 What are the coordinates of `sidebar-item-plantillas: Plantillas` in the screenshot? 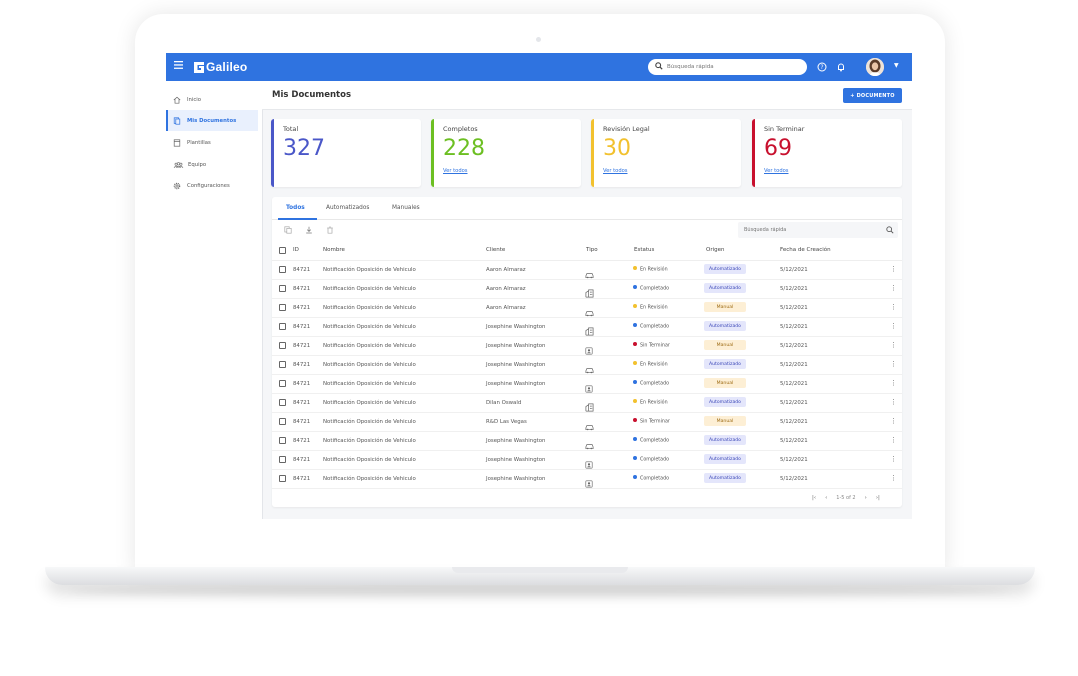 It's located at (212, 142).